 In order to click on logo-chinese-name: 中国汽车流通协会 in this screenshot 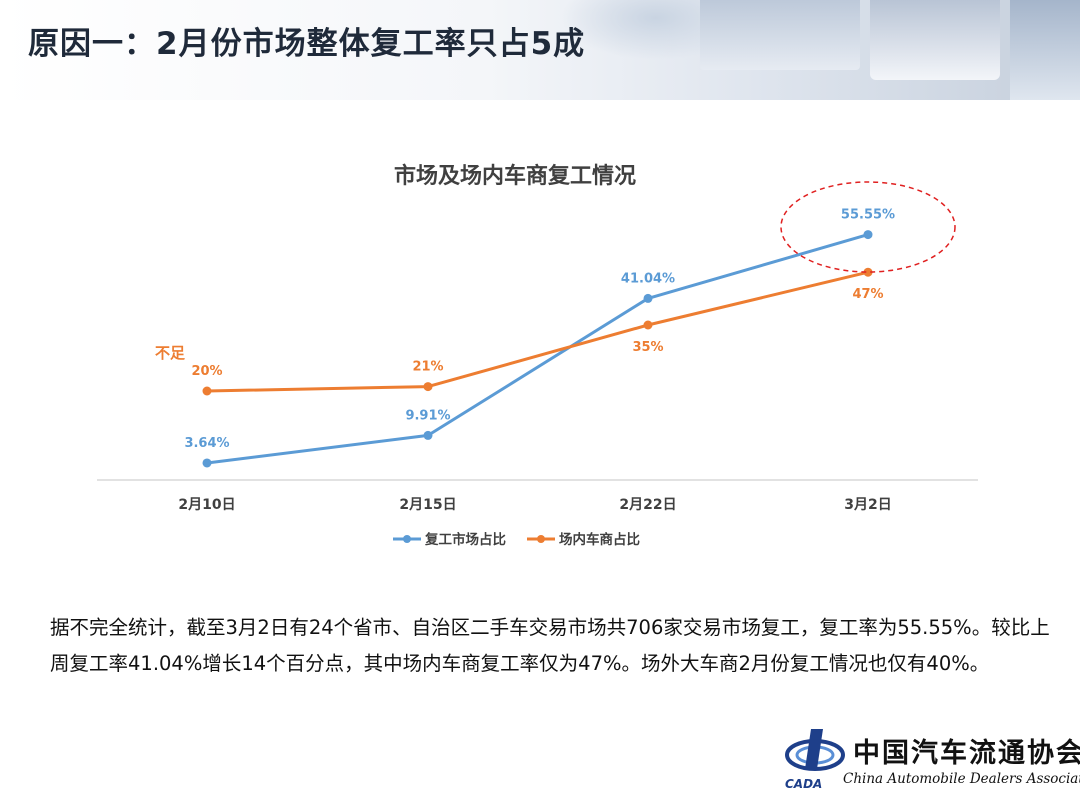, I will do `click(966, 753)`.